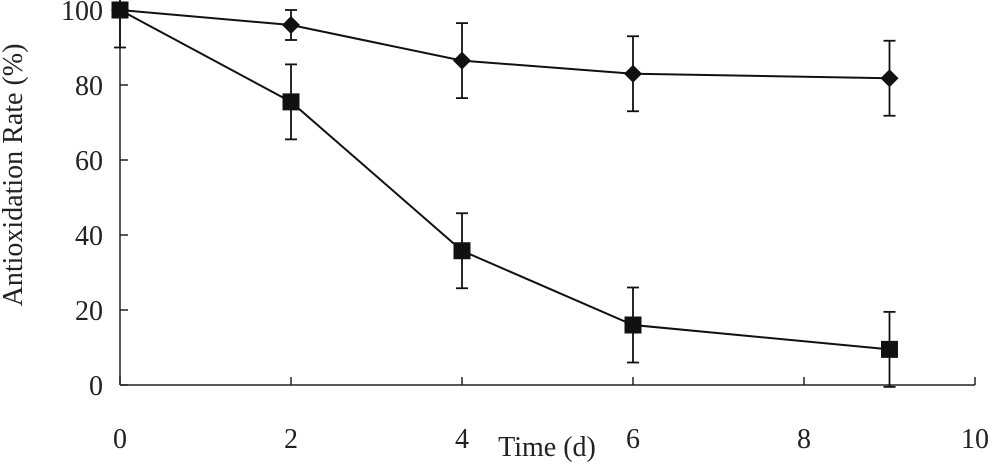  What do you see at coordinates (89, 236) in the screenshot?
I see `y-tick-label: 40` at bounding box center [89, 236].